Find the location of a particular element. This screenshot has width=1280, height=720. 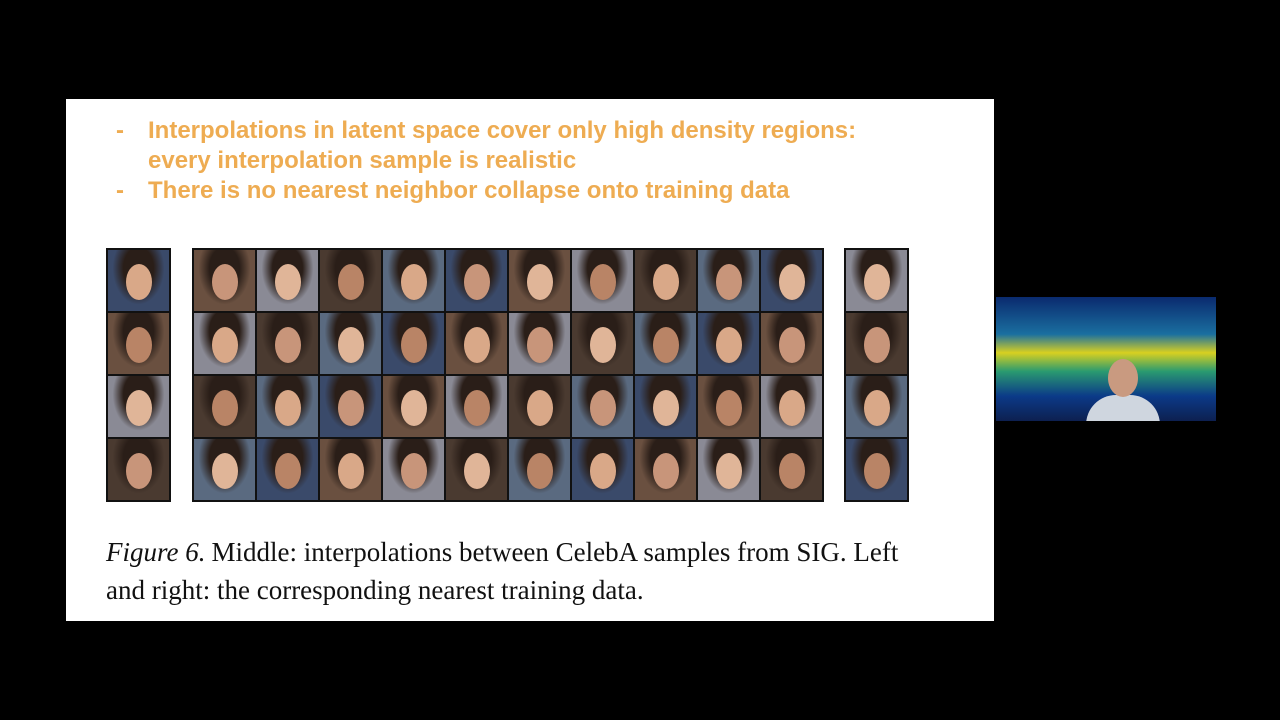

face-column-left is located at coordinates (138, 375).